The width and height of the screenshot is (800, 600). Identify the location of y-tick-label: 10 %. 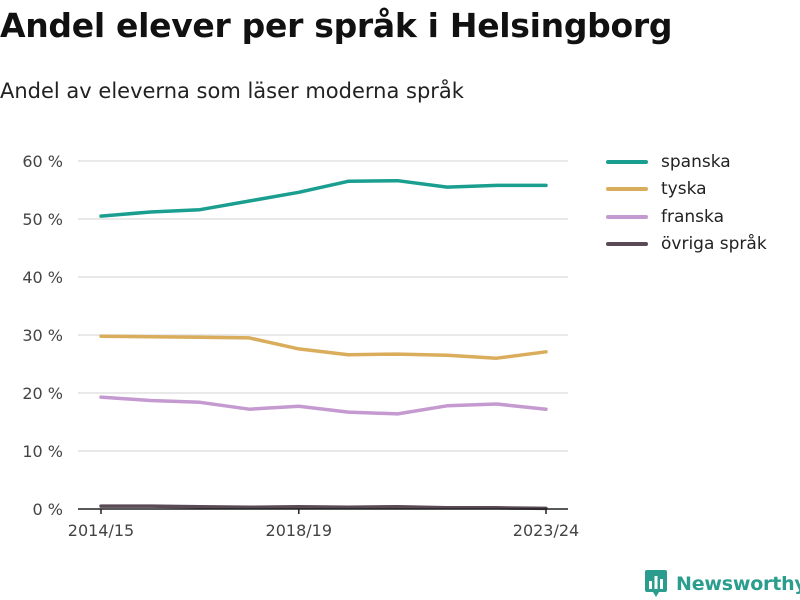
(42, 451).